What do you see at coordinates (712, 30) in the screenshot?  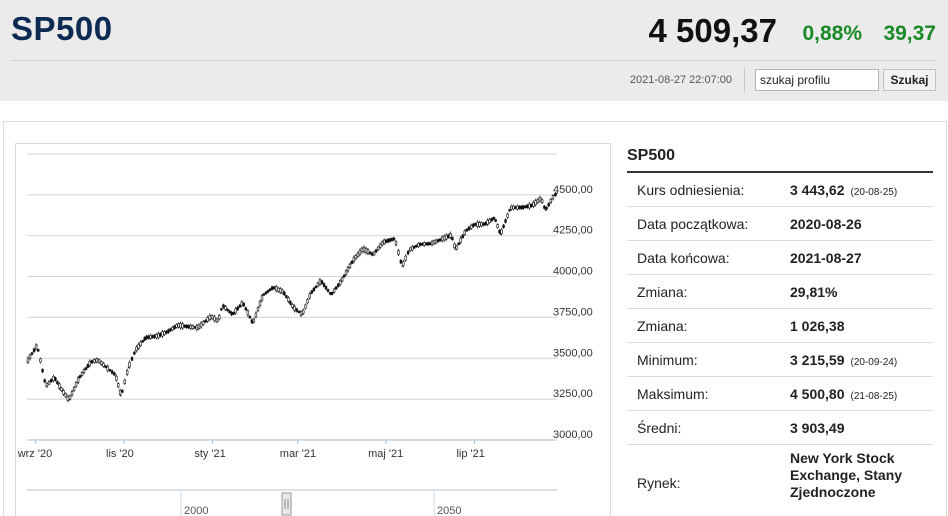 I see `current-price: 4 509,37` at bounding box center [712, 30].